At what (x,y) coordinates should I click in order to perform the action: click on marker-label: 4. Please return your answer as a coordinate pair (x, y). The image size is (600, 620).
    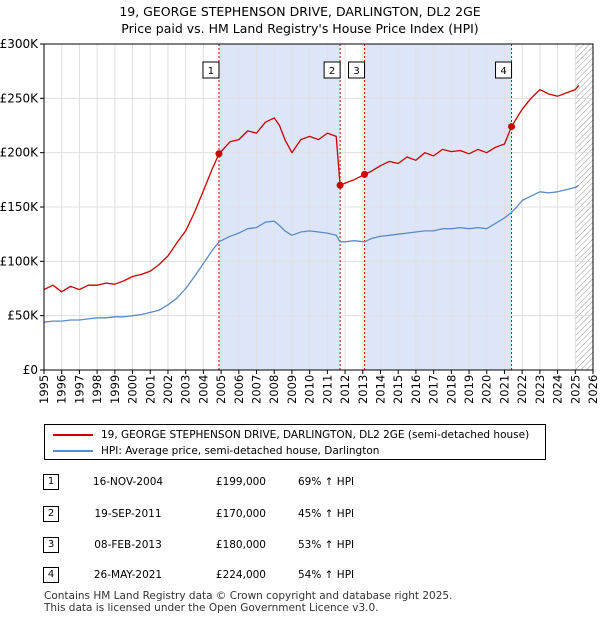
    Looking at the image, I should click on (503, 71).